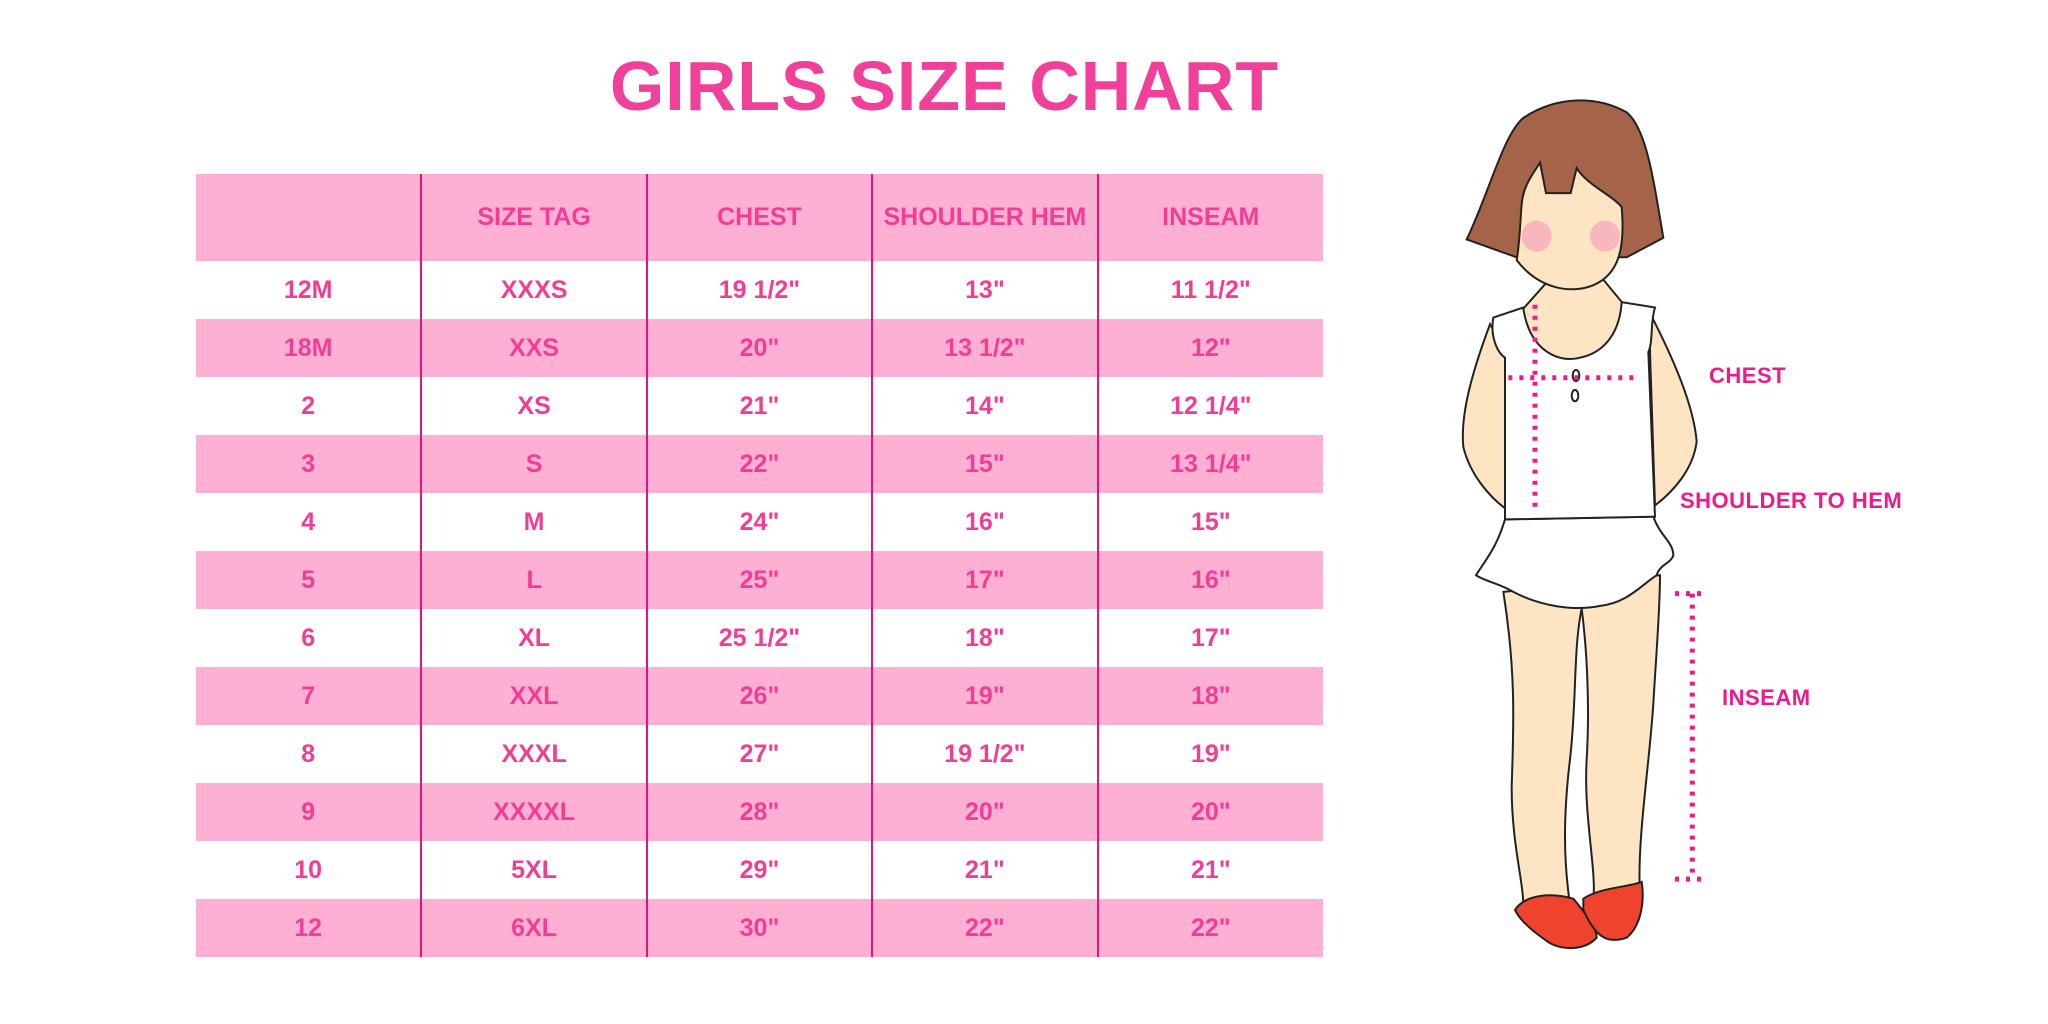  I want to click on table-row: 12M XXXS 19 1/2" 13" 11 1/2", so click(759, 290).